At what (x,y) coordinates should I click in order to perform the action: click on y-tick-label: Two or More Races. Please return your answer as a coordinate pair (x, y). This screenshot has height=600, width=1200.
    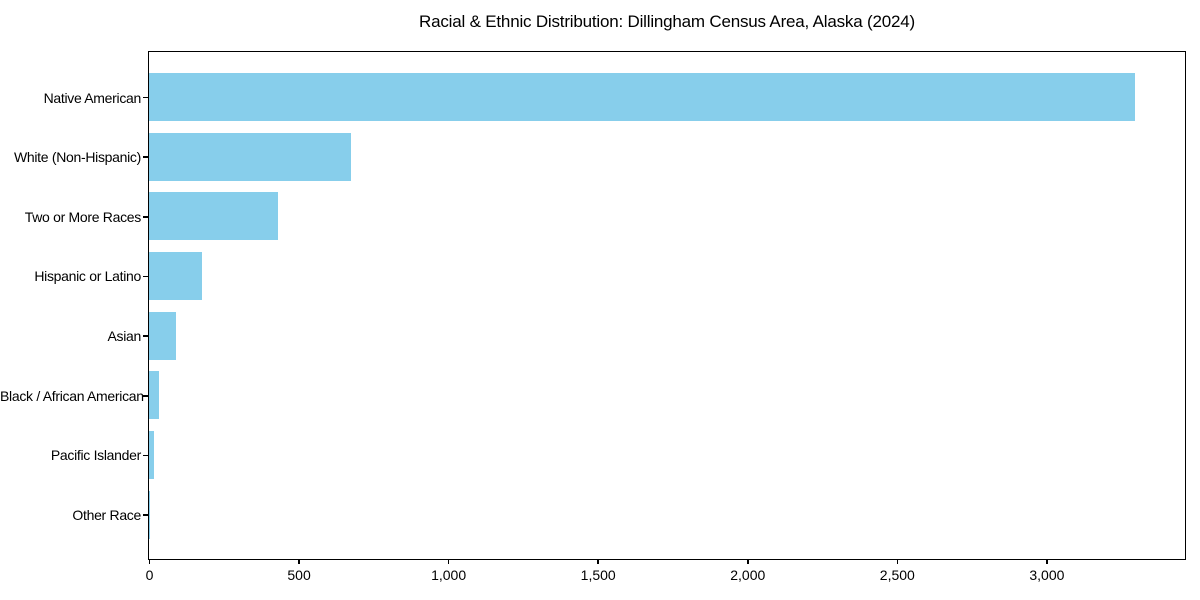
    Looking at the image, I should click on (83, 216).